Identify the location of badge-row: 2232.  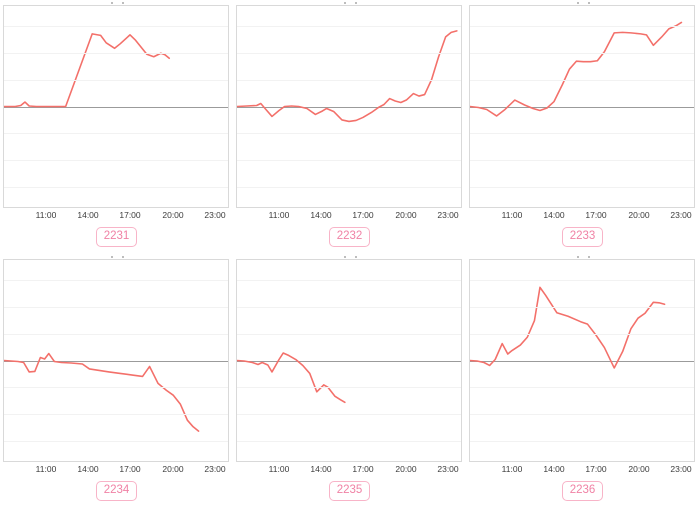
(349, 237).